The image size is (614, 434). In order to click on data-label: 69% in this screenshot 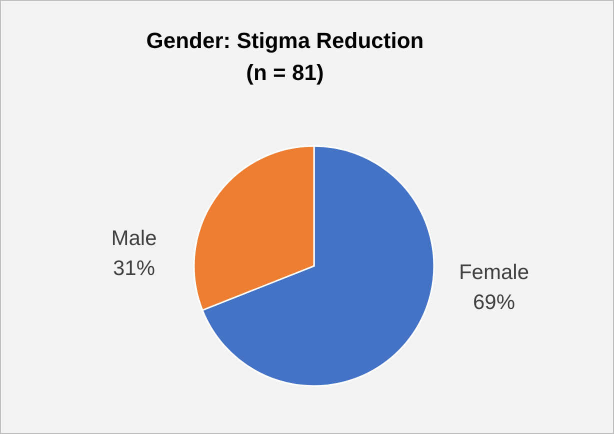, I will do `click(494, 302)`.